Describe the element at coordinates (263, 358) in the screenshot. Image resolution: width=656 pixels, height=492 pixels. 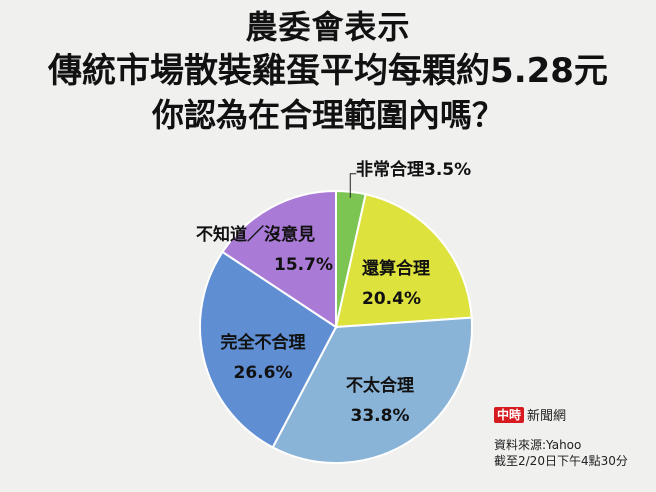
I see `slice-label-completely-unreasonable: 完全不合理 26.6%` at that location.